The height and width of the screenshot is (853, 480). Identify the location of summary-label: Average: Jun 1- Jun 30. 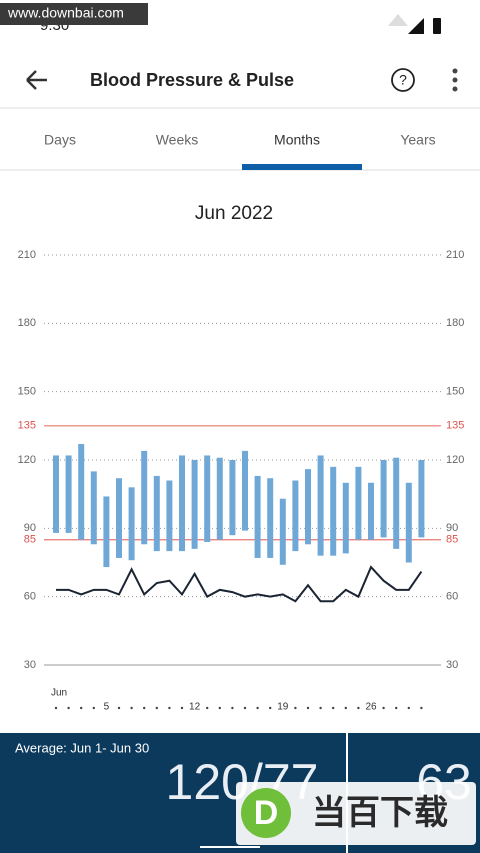
(82, 747).